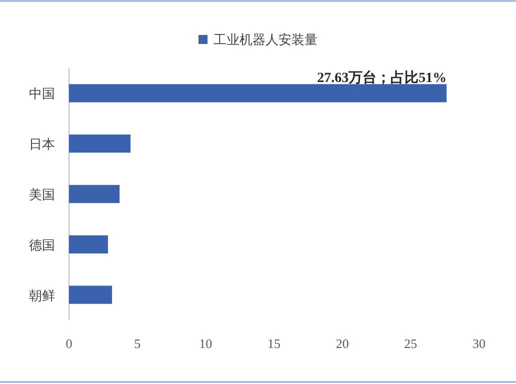 Image resolution: width=516 pixels, height=384 pixels. I want to click on x-tick-label: 20, so click(342, 343).